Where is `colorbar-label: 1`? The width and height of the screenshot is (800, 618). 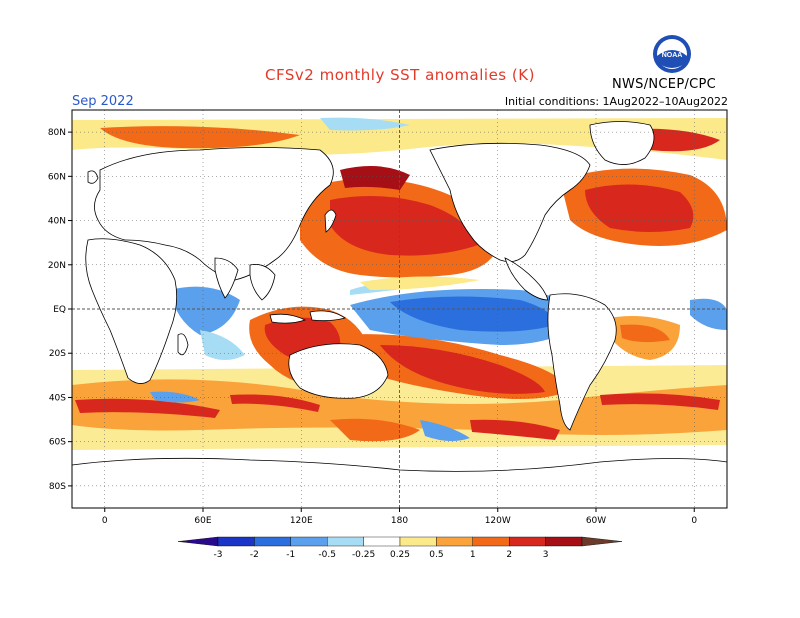 colorbar-label: 1 is located at coordinates (473, 555).